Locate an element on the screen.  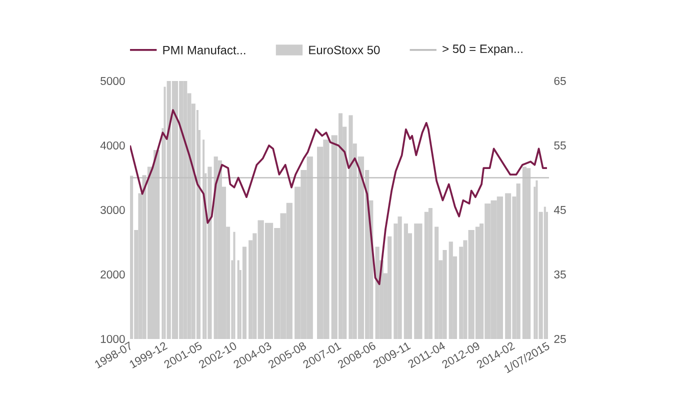
y2-tick-label: 65 is located at coordinates (560, 80).